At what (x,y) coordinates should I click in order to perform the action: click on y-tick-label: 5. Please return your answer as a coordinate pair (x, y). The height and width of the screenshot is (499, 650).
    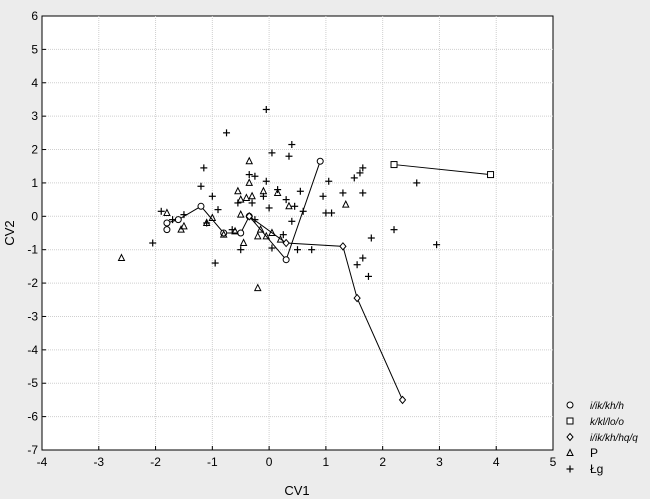
    Looking at the image, I should click on (34, 49).